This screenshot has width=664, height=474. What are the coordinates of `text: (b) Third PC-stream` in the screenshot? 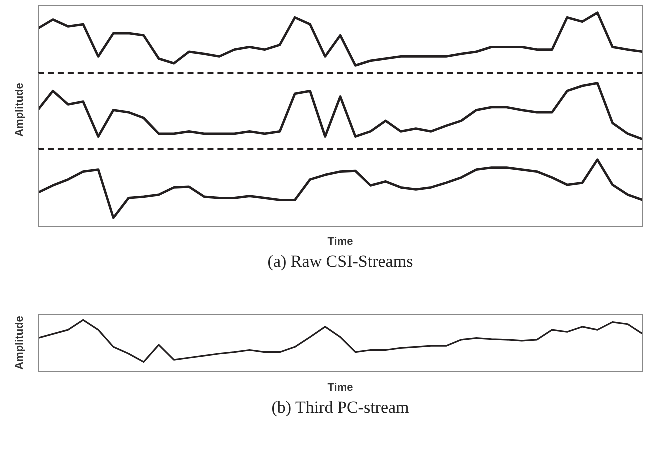 It's located at (340, 408).